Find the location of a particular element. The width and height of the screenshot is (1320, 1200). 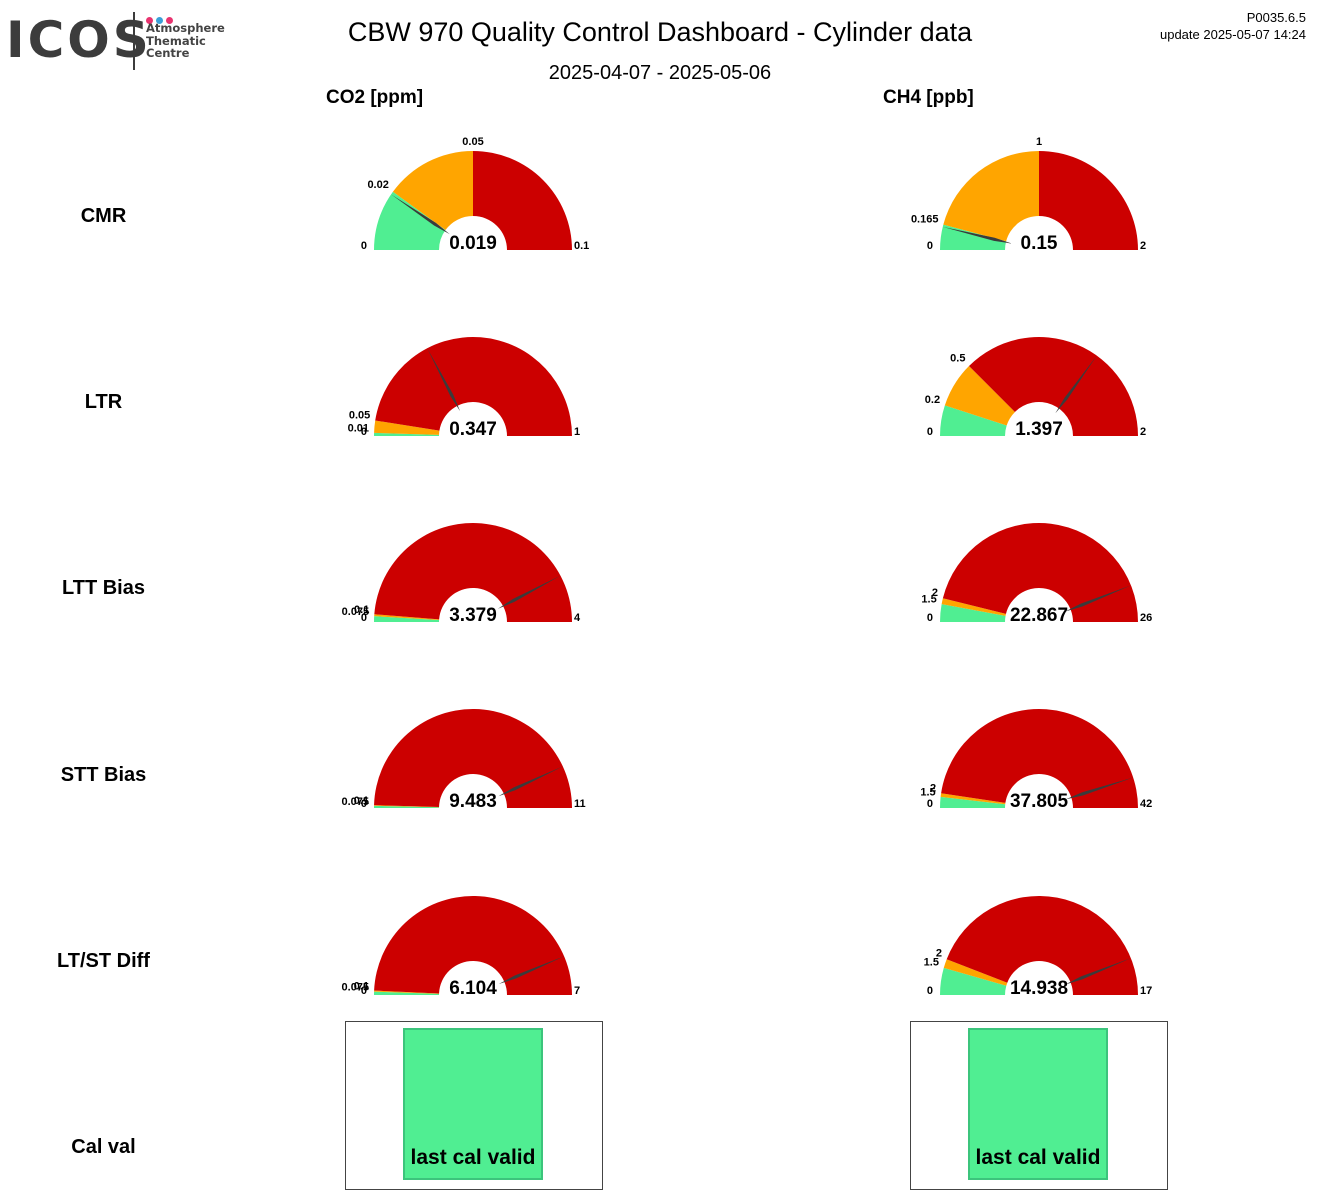

cal-val-panel-ch4: last cal valid is located at coordinates (1039, 1105).